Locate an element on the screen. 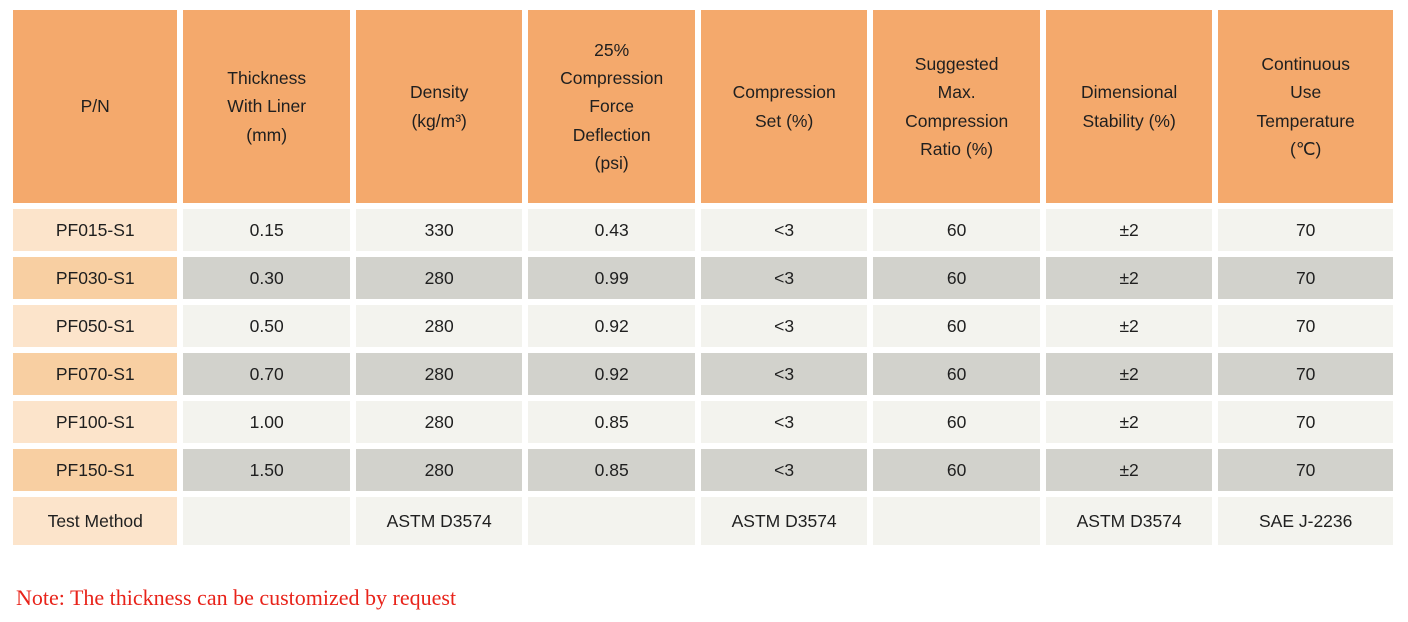 The image size is (1408, 622). pn-cell: PF015-S1 is located at coordinates (95, 230).